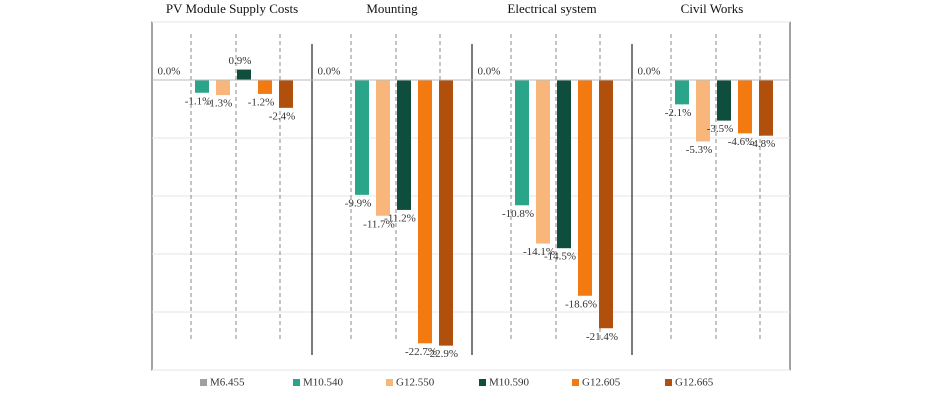 The width and height of the screenshot is (940, 400). I want to click on legend-label: G12.605, so click(601, 383).